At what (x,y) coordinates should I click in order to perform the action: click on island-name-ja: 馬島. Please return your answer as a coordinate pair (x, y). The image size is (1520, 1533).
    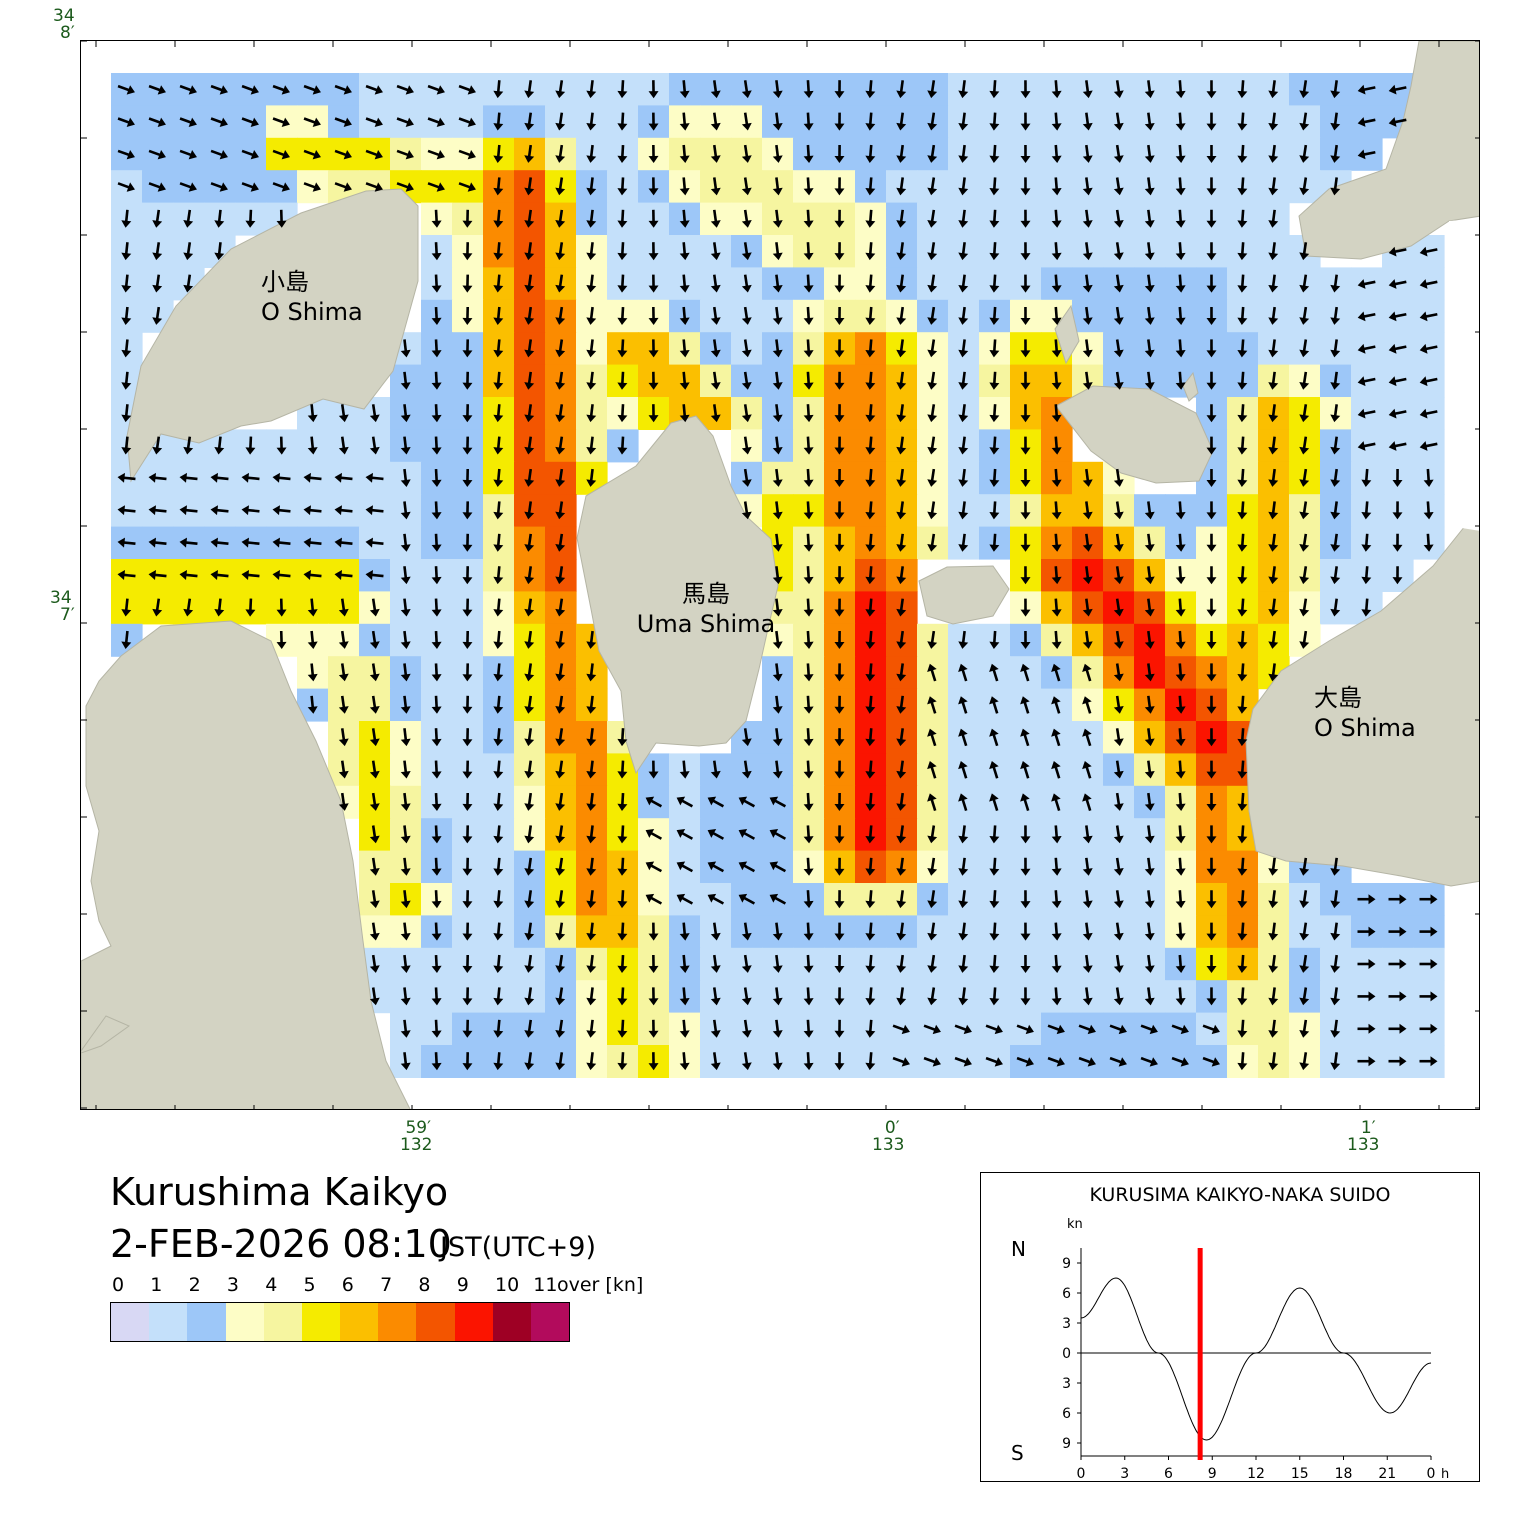
    Looking at the image, I should click on (706, 594).